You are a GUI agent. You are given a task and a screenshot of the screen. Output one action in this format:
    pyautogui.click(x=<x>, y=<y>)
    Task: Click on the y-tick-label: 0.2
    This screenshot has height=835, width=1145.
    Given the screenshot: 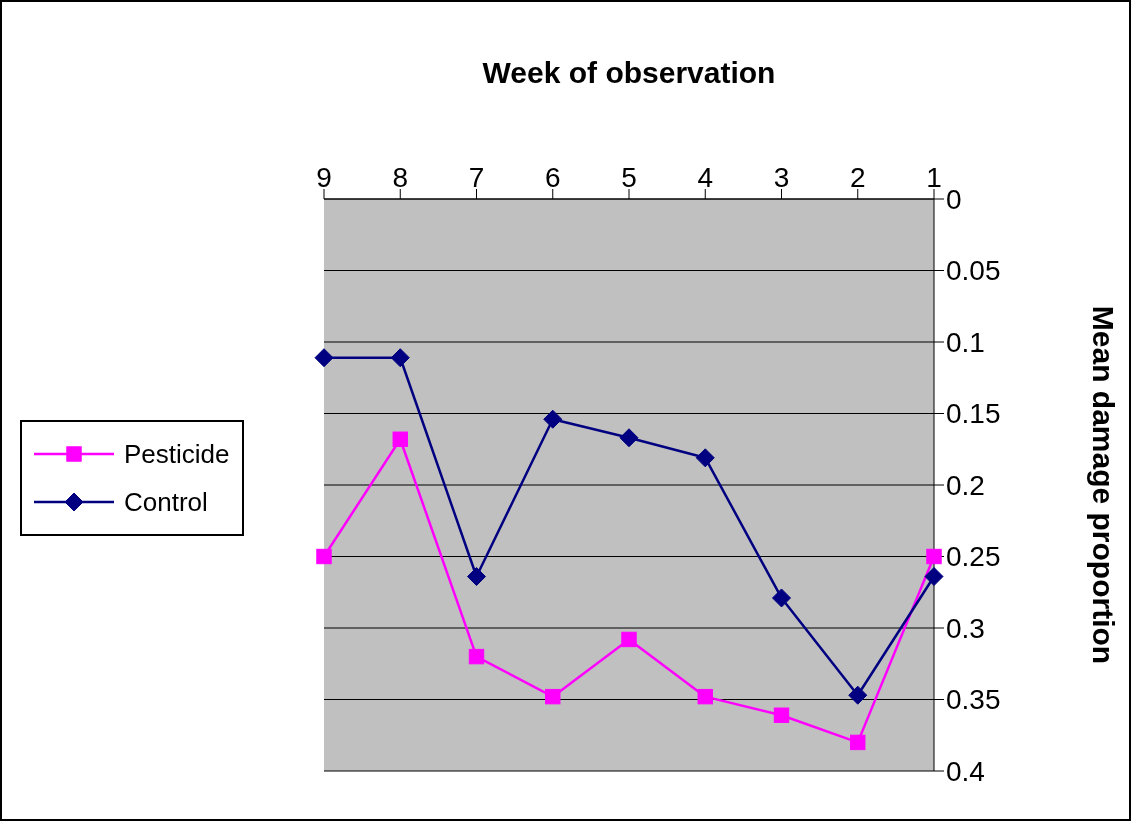 What is the action you would take?
    pyautogui.click(x=965, y=485)
    